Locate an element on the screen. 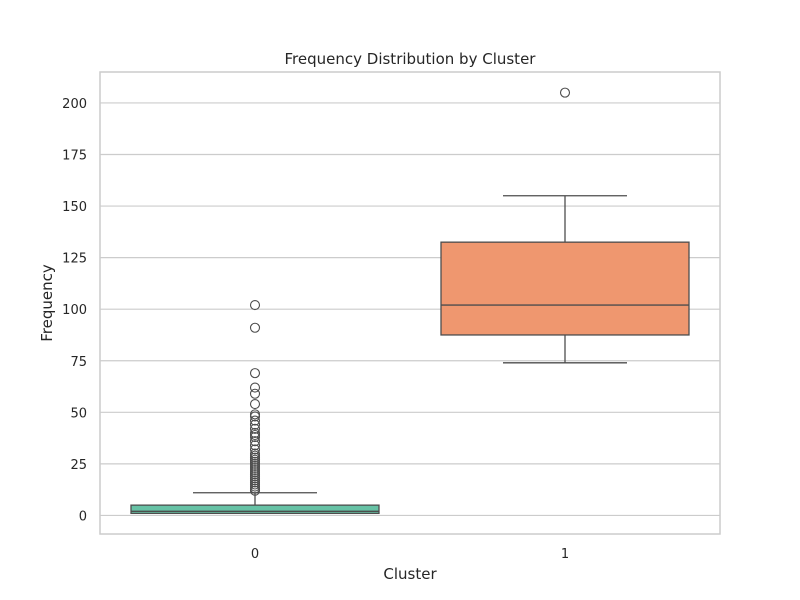 The width and height of the screenshot is (800, 600). chart-title: Frequency Distribution by Cluster is located at coordinates (411, 59).